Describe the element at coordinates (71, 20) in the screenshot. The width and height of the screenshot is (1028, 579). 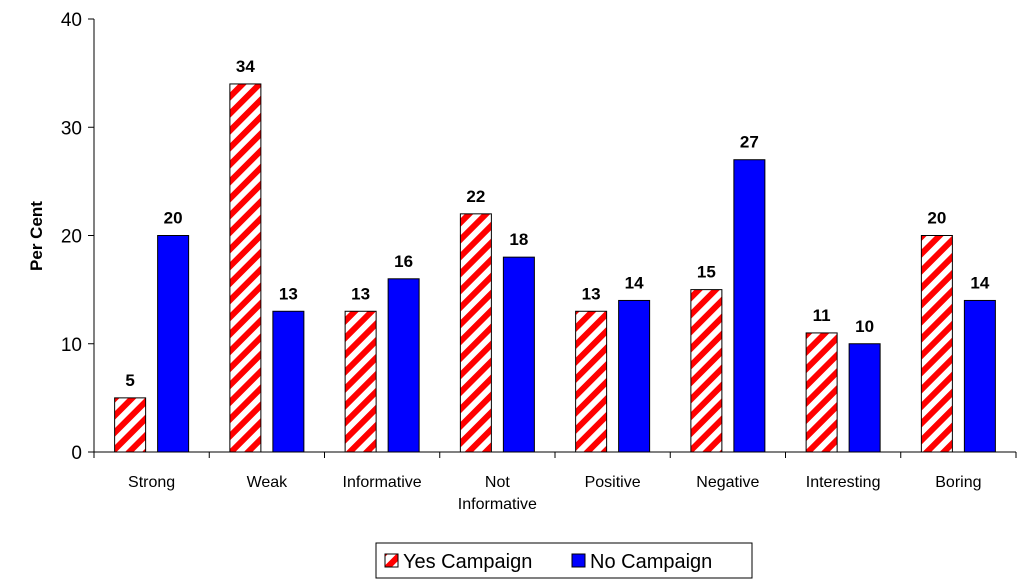
I see `y-tick-label: 40` at that location.